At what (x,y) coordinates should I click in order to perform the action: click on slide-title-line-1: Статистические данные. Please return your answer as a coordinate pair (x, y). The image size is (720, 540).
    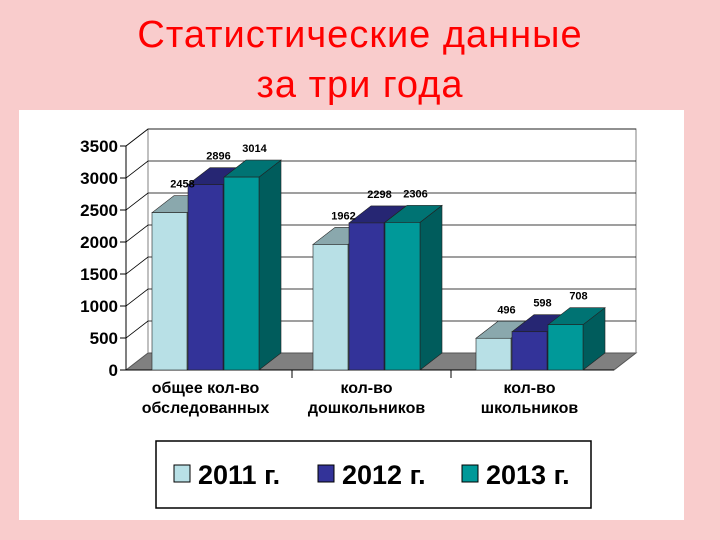
    Looking at the image, I should click on (360, 35).